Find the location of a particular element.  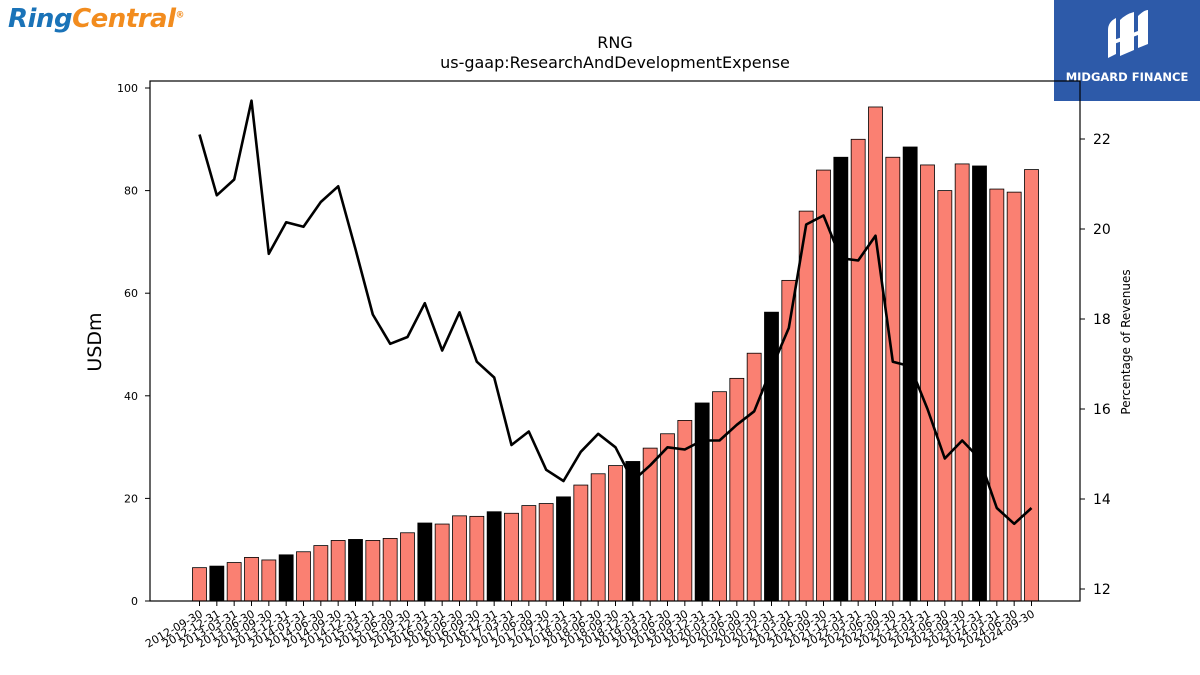

y2-tick-label: 14 is located at coordinates (1102, 500).